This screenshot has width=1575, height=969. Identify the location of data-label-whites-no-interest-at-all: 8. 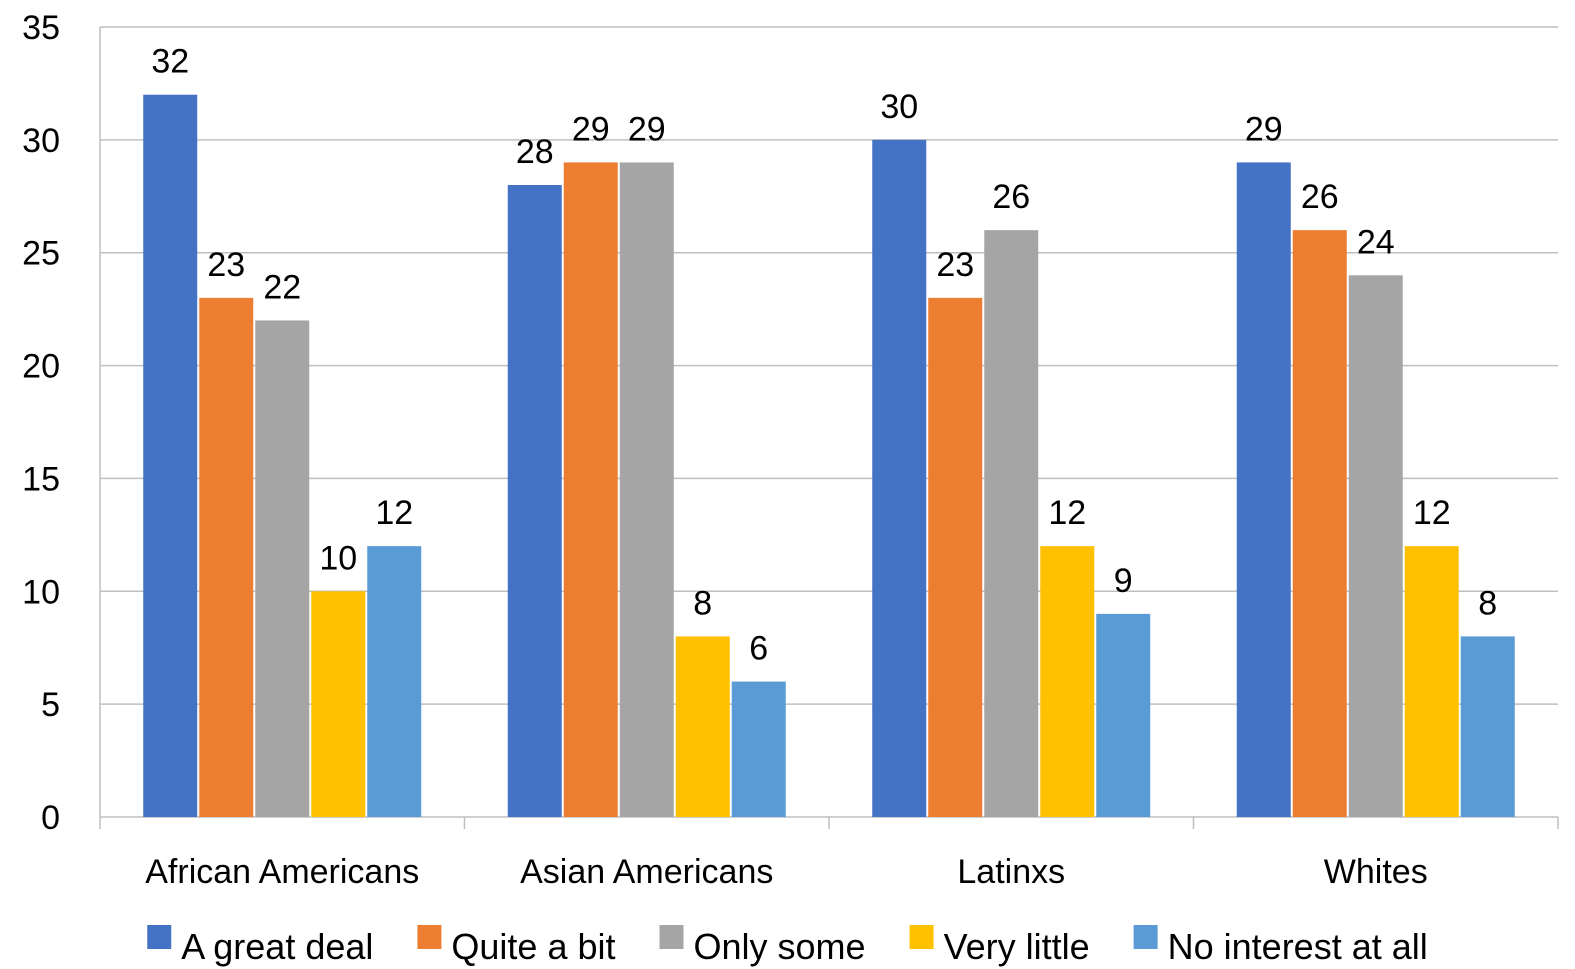
(1487, 603).